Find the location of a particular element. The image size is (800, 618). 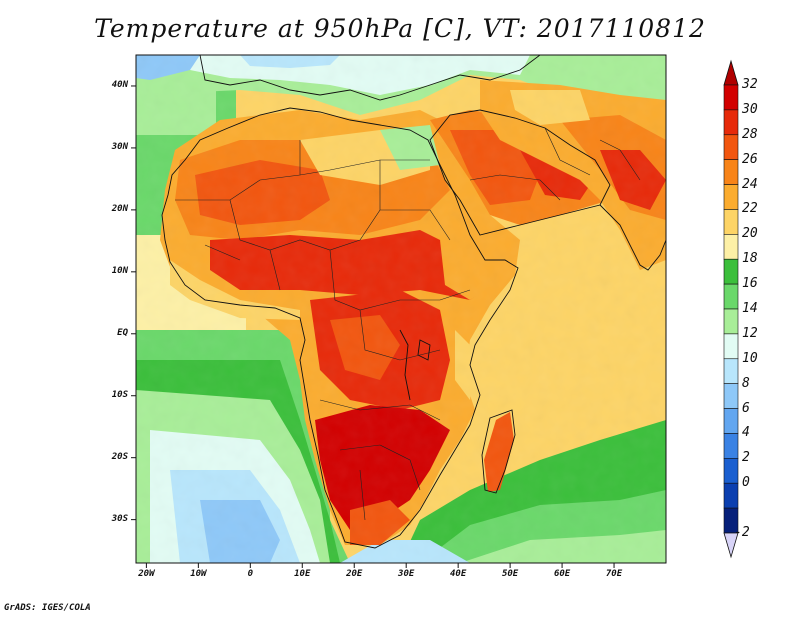

lon-tick-label: 20E is located at coordinates (354, 574).